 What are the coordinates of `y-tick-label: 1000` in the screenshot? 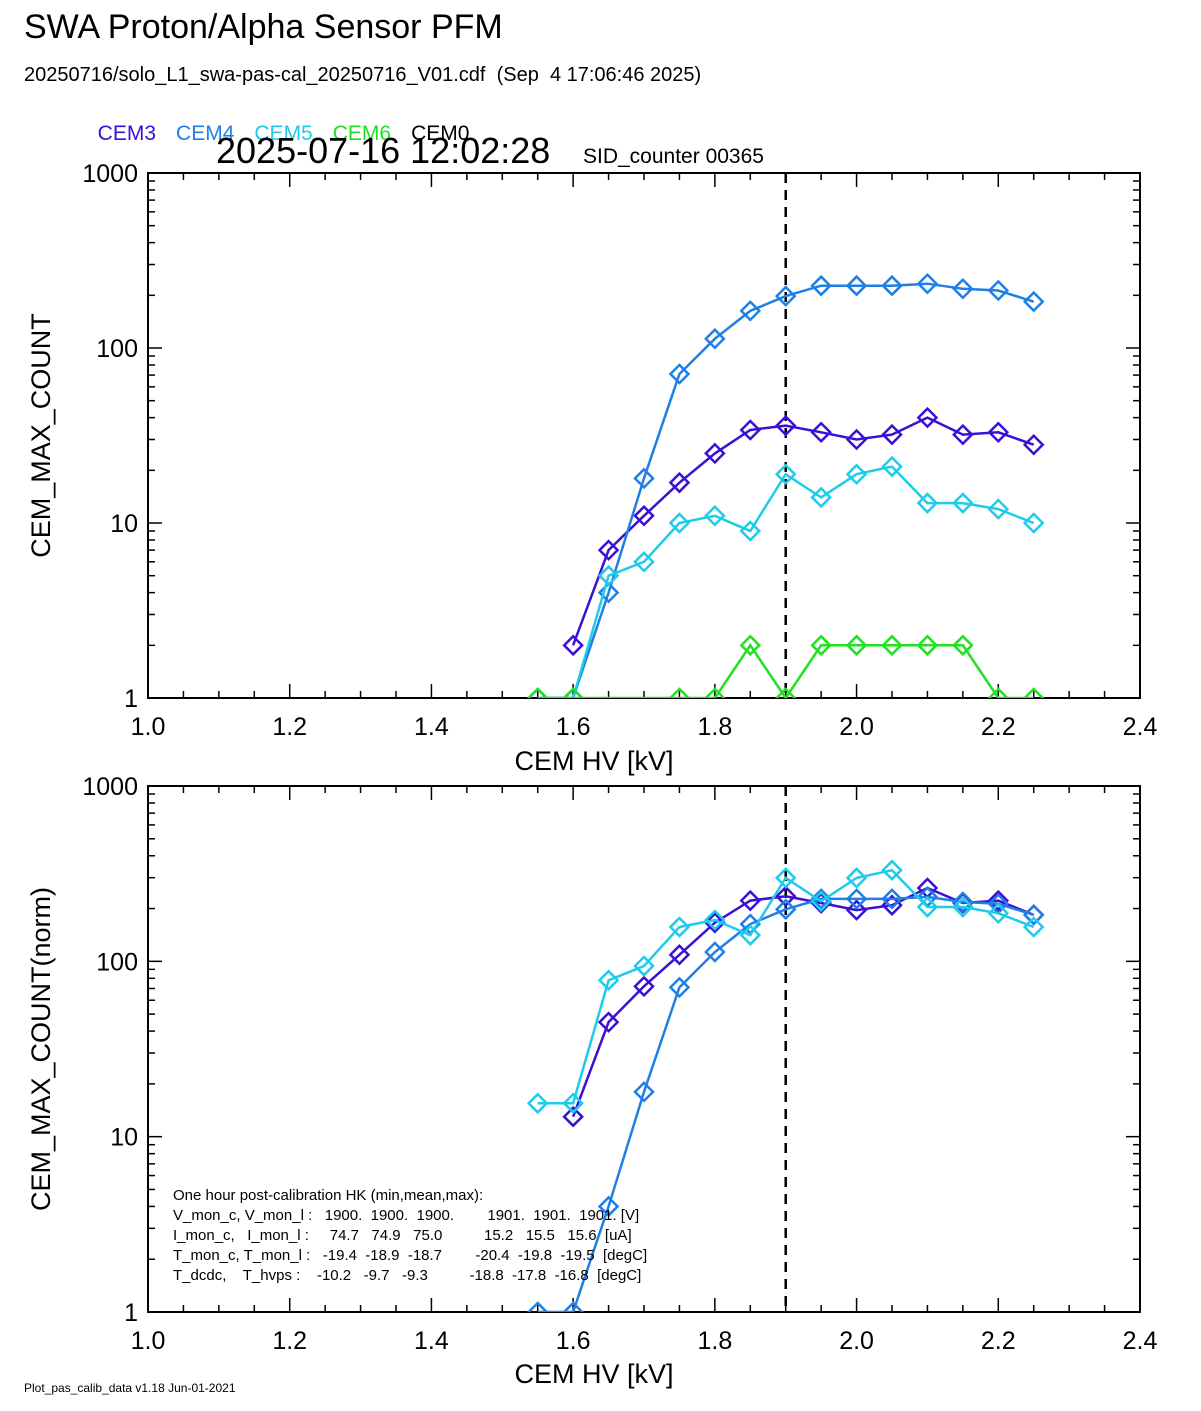 It's located at (110, 174).